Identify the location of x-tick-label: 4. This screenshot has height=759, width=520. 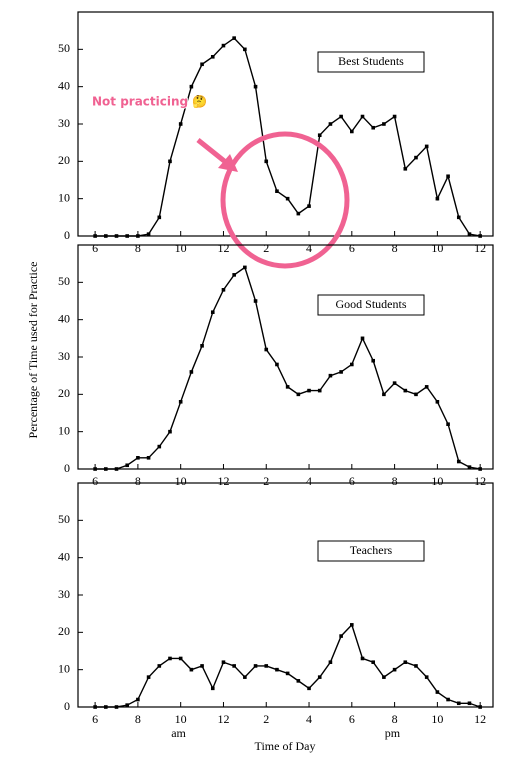
(309, 481).